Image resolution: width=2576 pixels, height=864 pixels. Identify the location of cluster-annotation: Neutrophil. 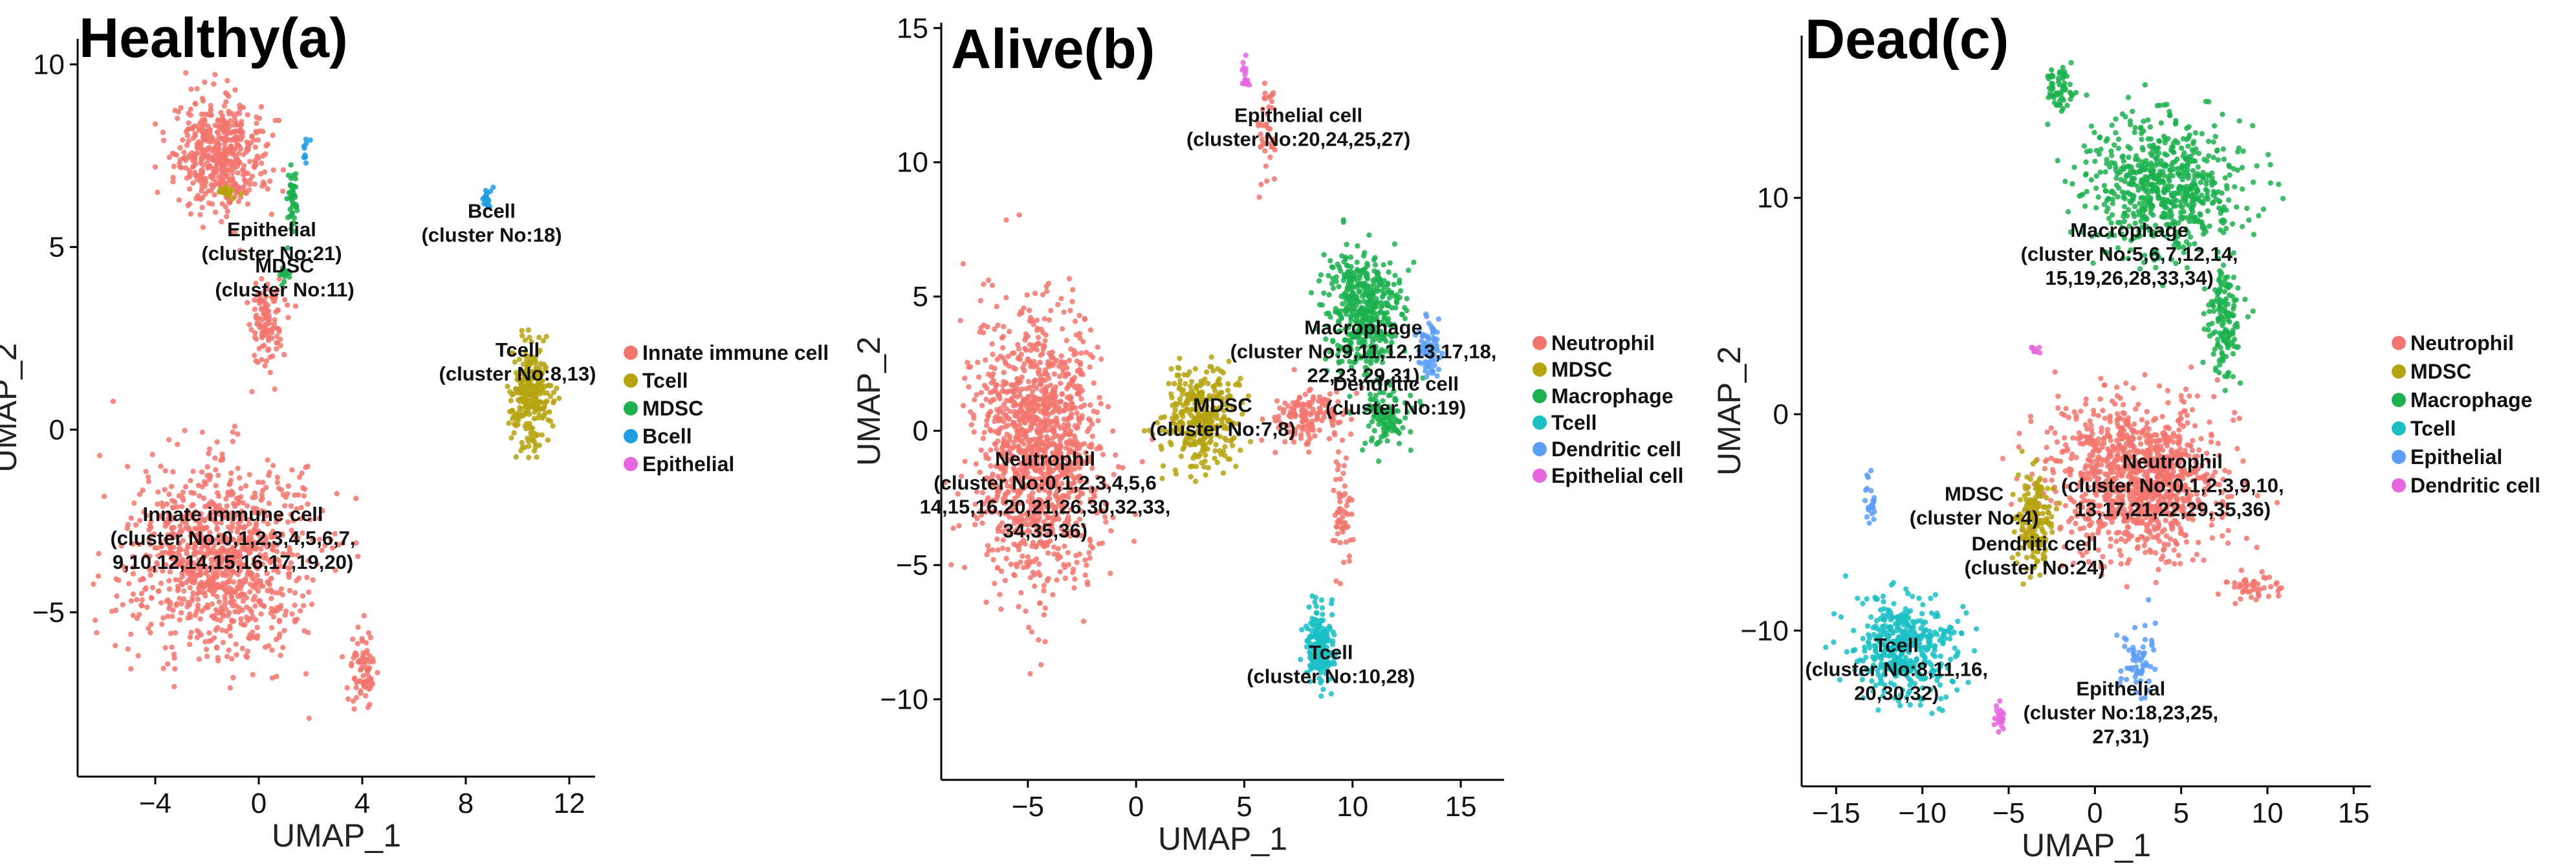
(1045, 459).